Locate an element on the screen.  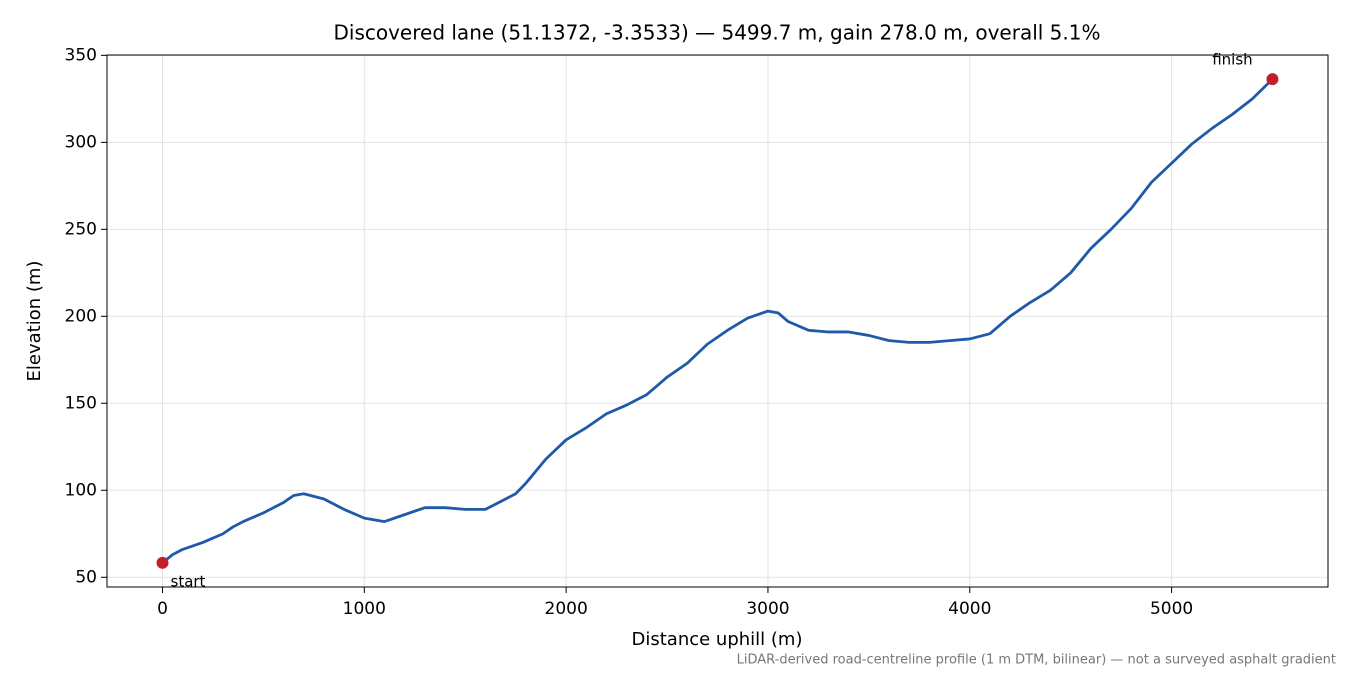
endpoint-label: finish is located at coordinates (1232, 60).